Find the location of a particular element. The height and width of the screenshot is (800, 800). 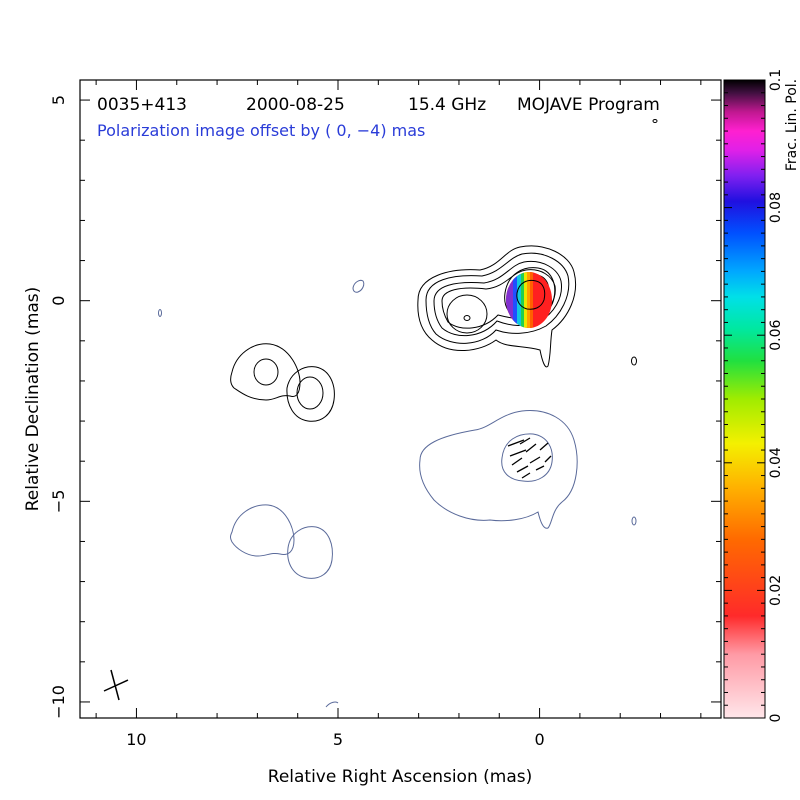

colorbar-tick-label: 0.04 is located at coordinates (776, 462).